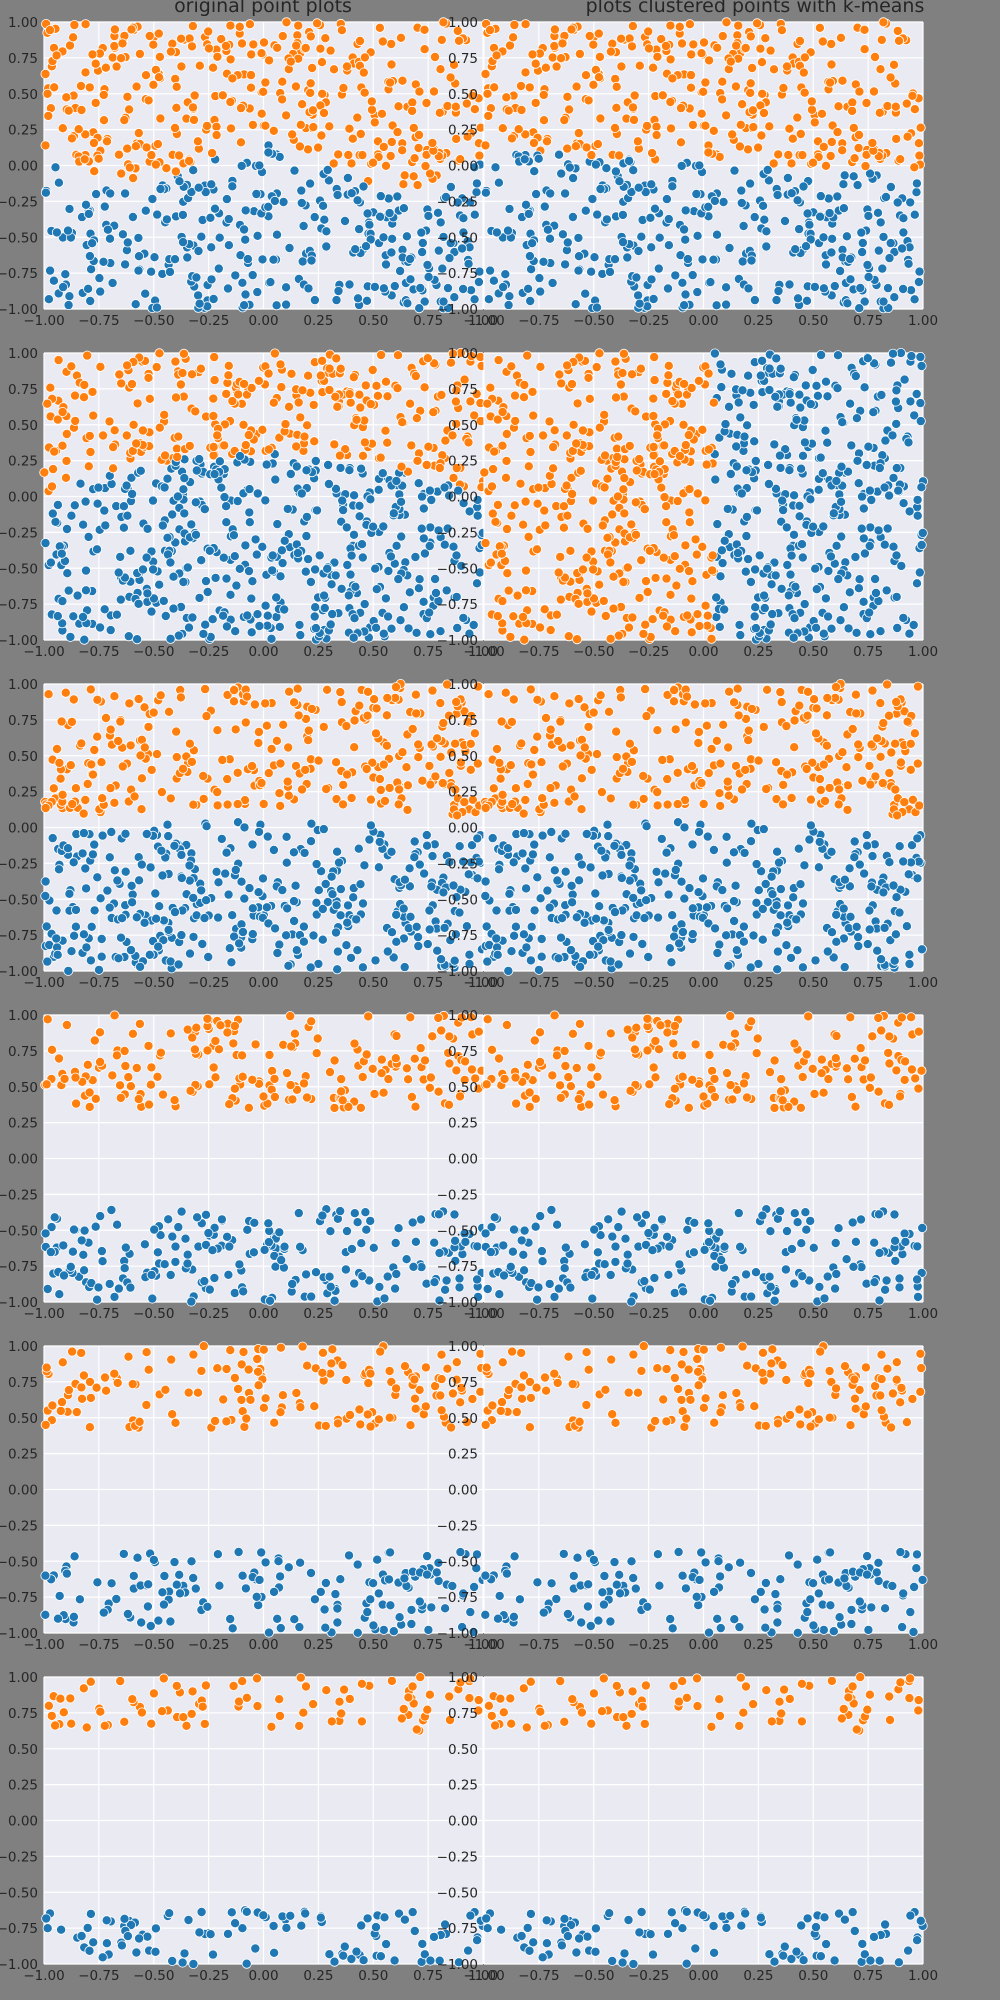 The height and width of the screenshot is (2000, 1000). What do you see at coordinates (318, 652) in the screenshot?
I see `x-tick-label: 0.25` at bounding box center [318, 652].